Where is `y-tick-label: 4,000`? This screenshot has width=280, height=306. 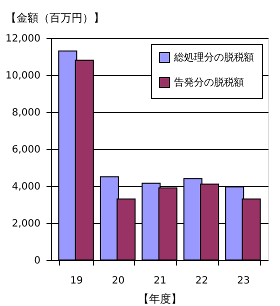 y-tick-label: 4,000 is located at coordinates (26, 187).